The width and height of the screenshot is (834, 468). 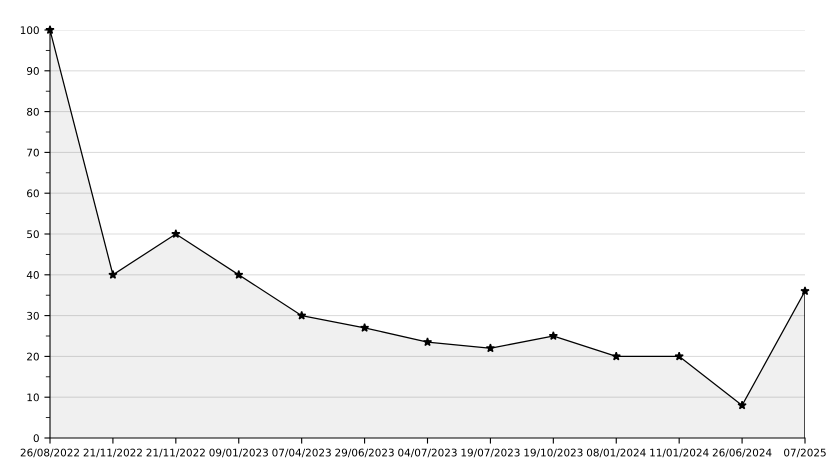 I want to click on x-tick-label: 26/06/2024, so click(x=742, y=453).